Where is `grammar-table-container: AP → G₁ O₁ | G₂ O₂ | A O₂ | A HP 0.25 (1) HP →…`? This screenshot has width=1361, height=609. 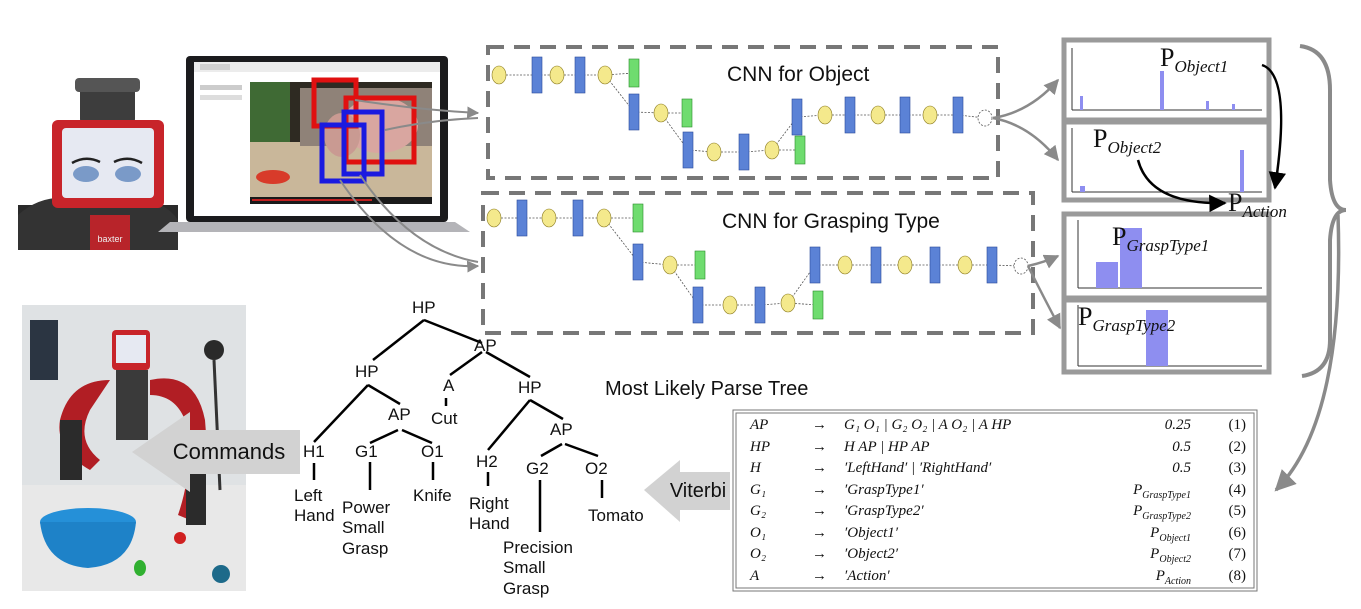 grammar-table-container: AP → G₁ O₁ | G₂ O₂ | A O₂ | A HP 0.25 (1) HP →… is located at coordinates (1000, 501).